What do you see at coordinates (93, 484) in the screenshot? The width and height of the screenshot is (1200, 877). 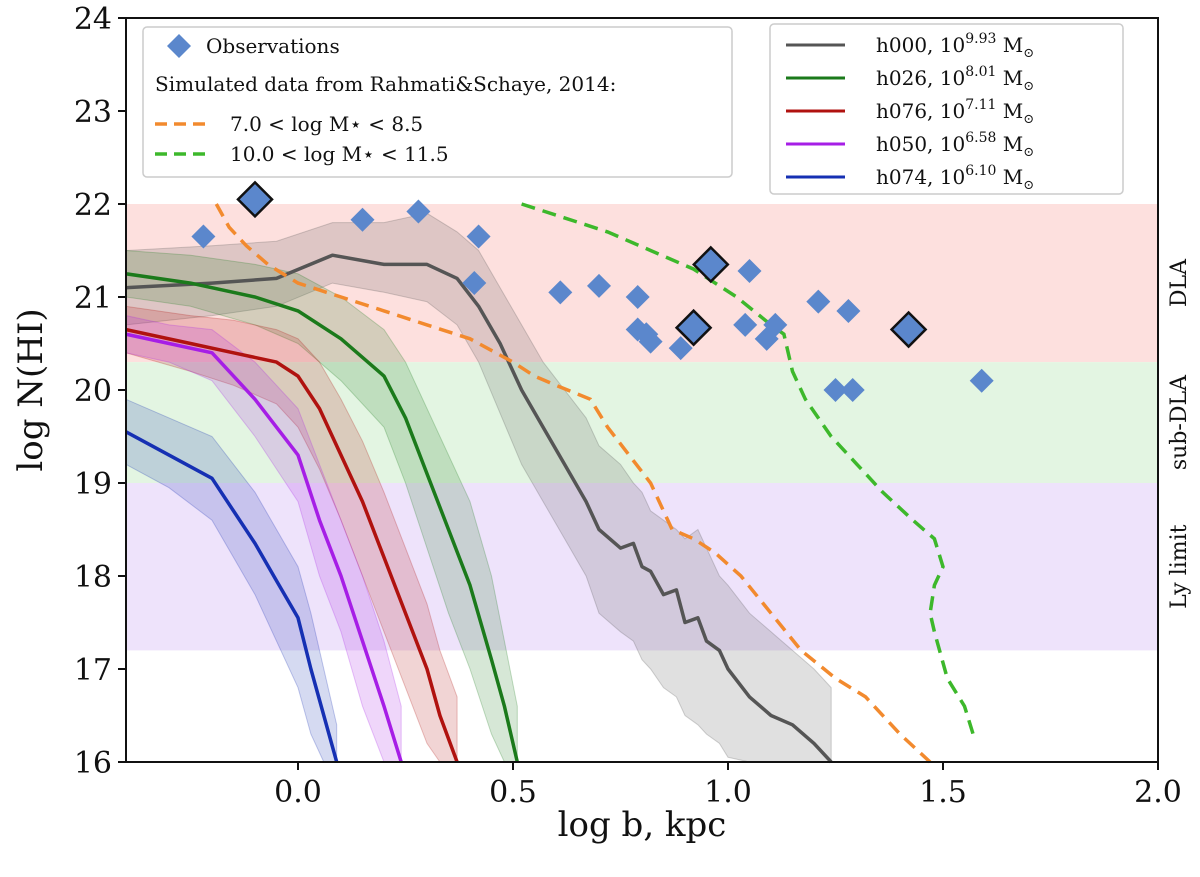 I see `y-tick-label: 19` at bounding box center [93, 484].